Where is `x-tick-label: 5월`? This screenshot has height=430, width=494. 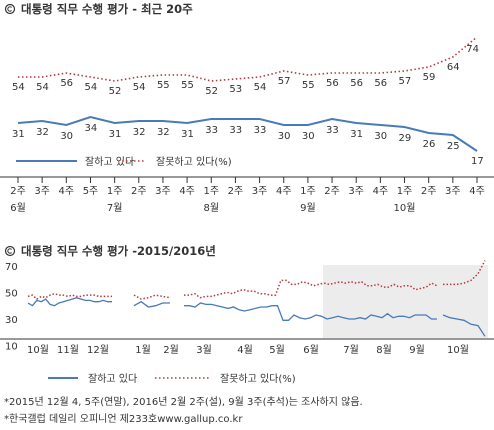
x-tick-label: 5월 is located at coordinates (277, 350).